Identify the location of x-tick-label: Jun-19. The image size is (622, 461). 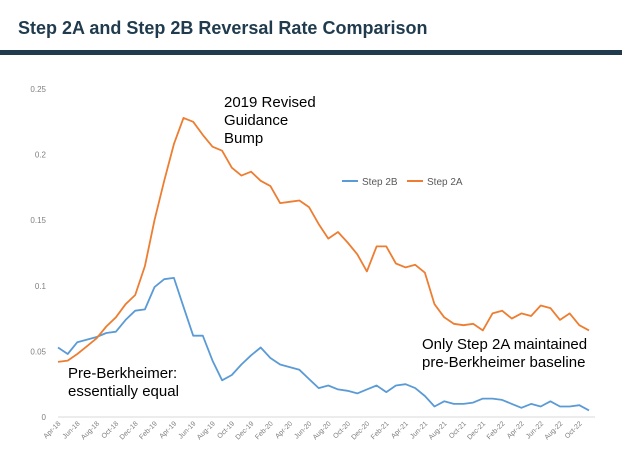
(187, 430).